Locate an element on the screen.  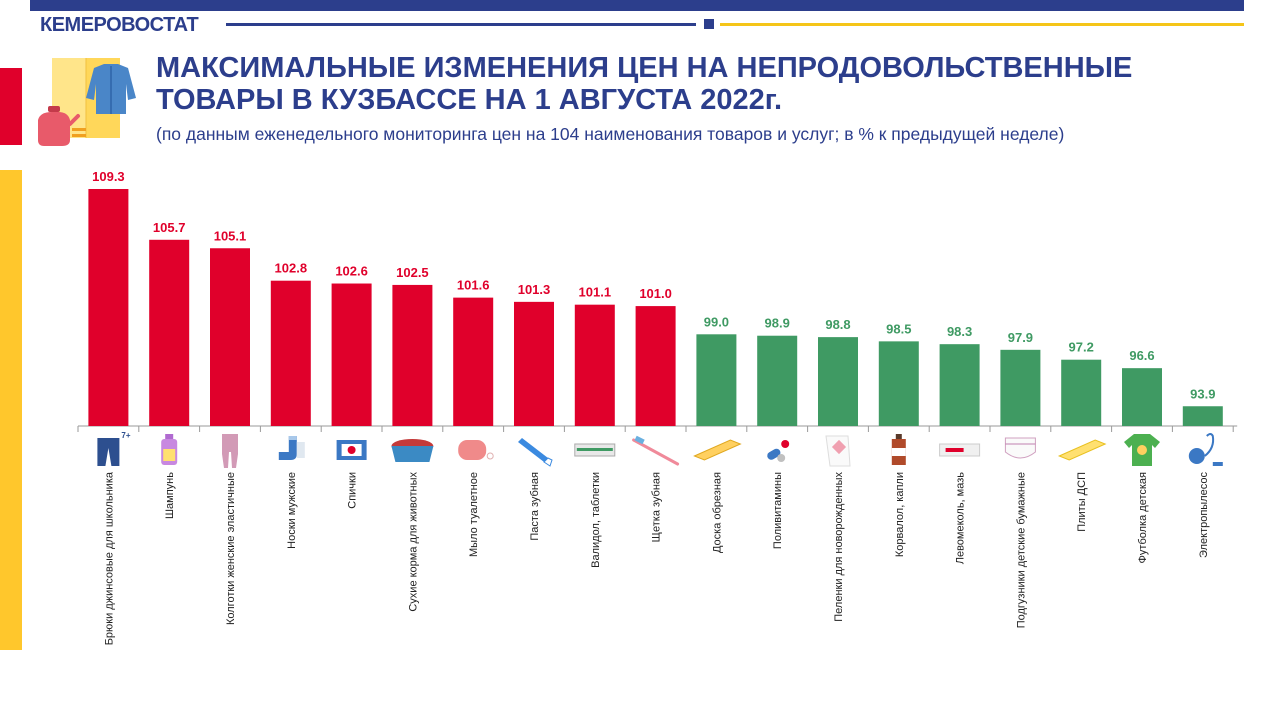
header-rule-blue is located at coordinates (461, 24).